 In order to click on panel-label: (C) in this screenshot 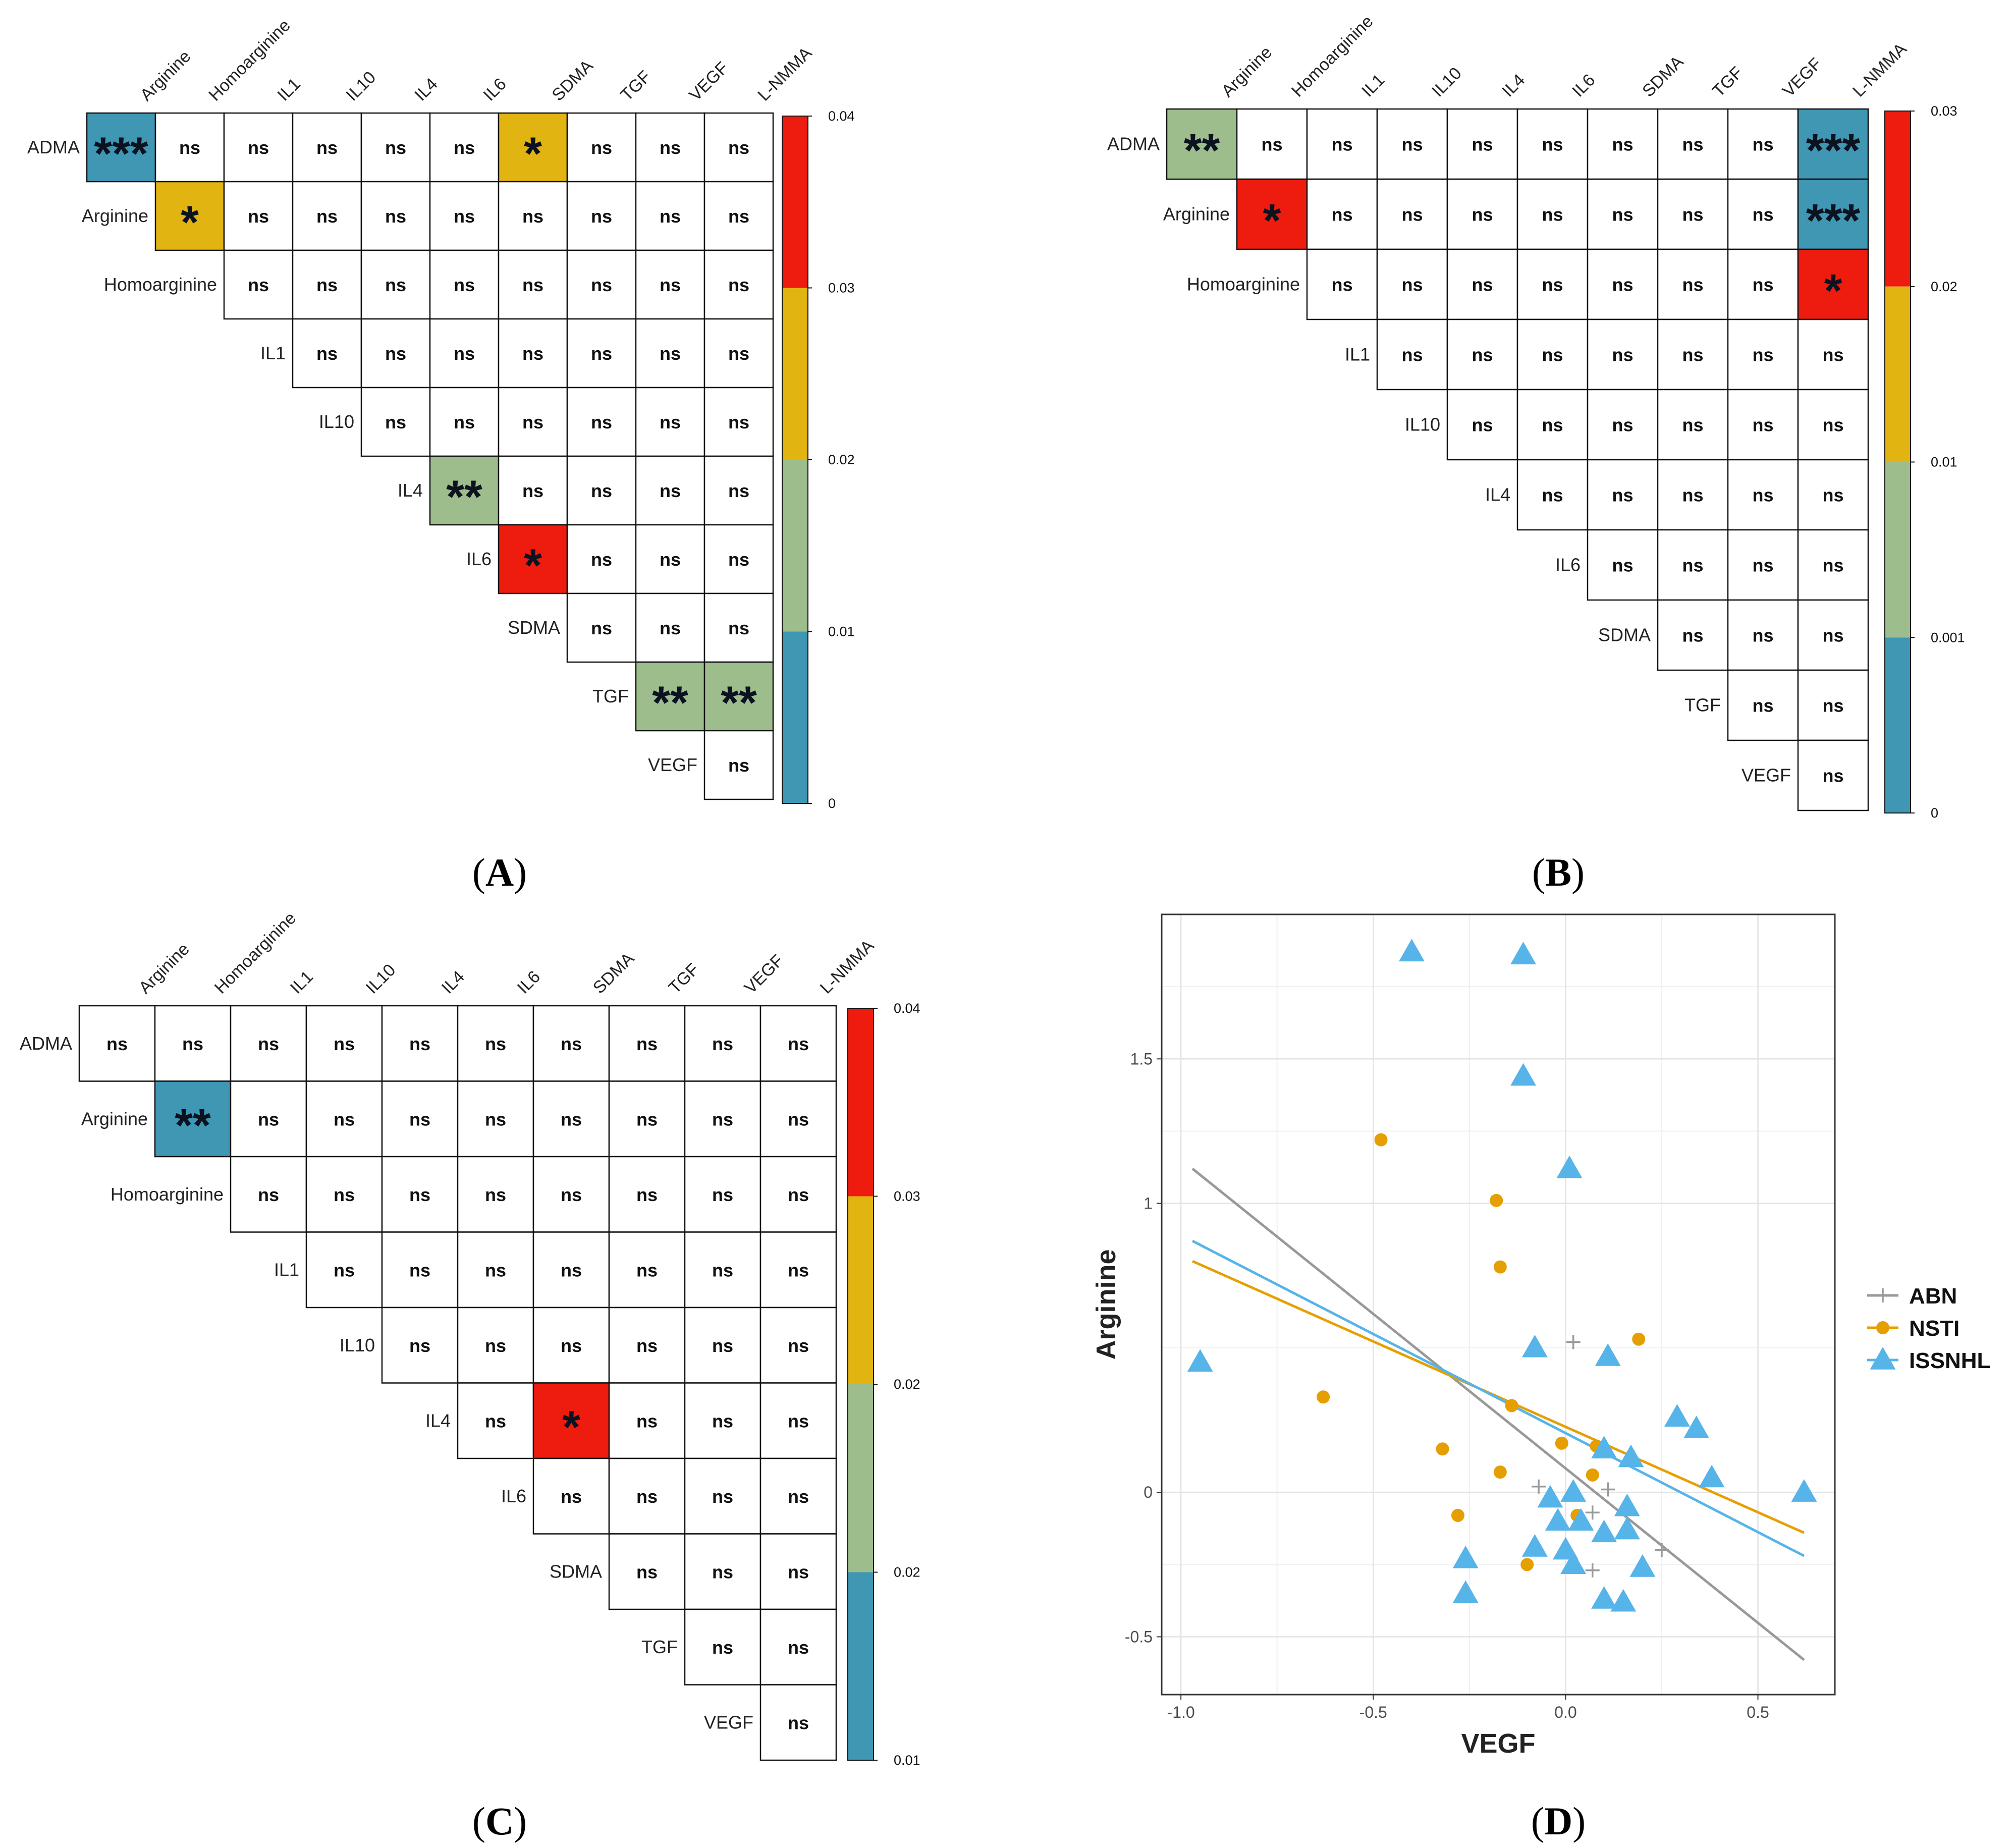, I will do `click(499, 1821)`.